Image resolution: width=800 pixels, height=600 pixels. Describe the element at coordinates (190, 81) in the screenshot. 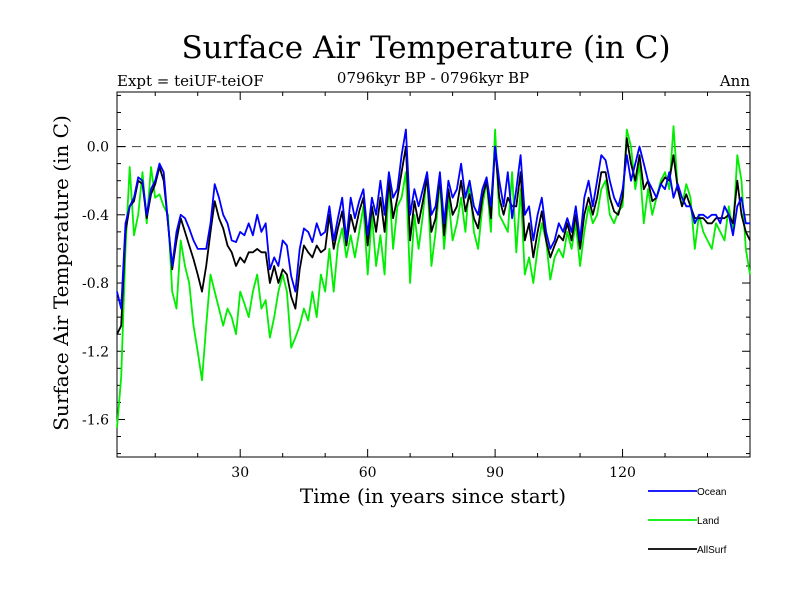

I see `experiment-label: Expt = teiUF-teiOF` at that location.